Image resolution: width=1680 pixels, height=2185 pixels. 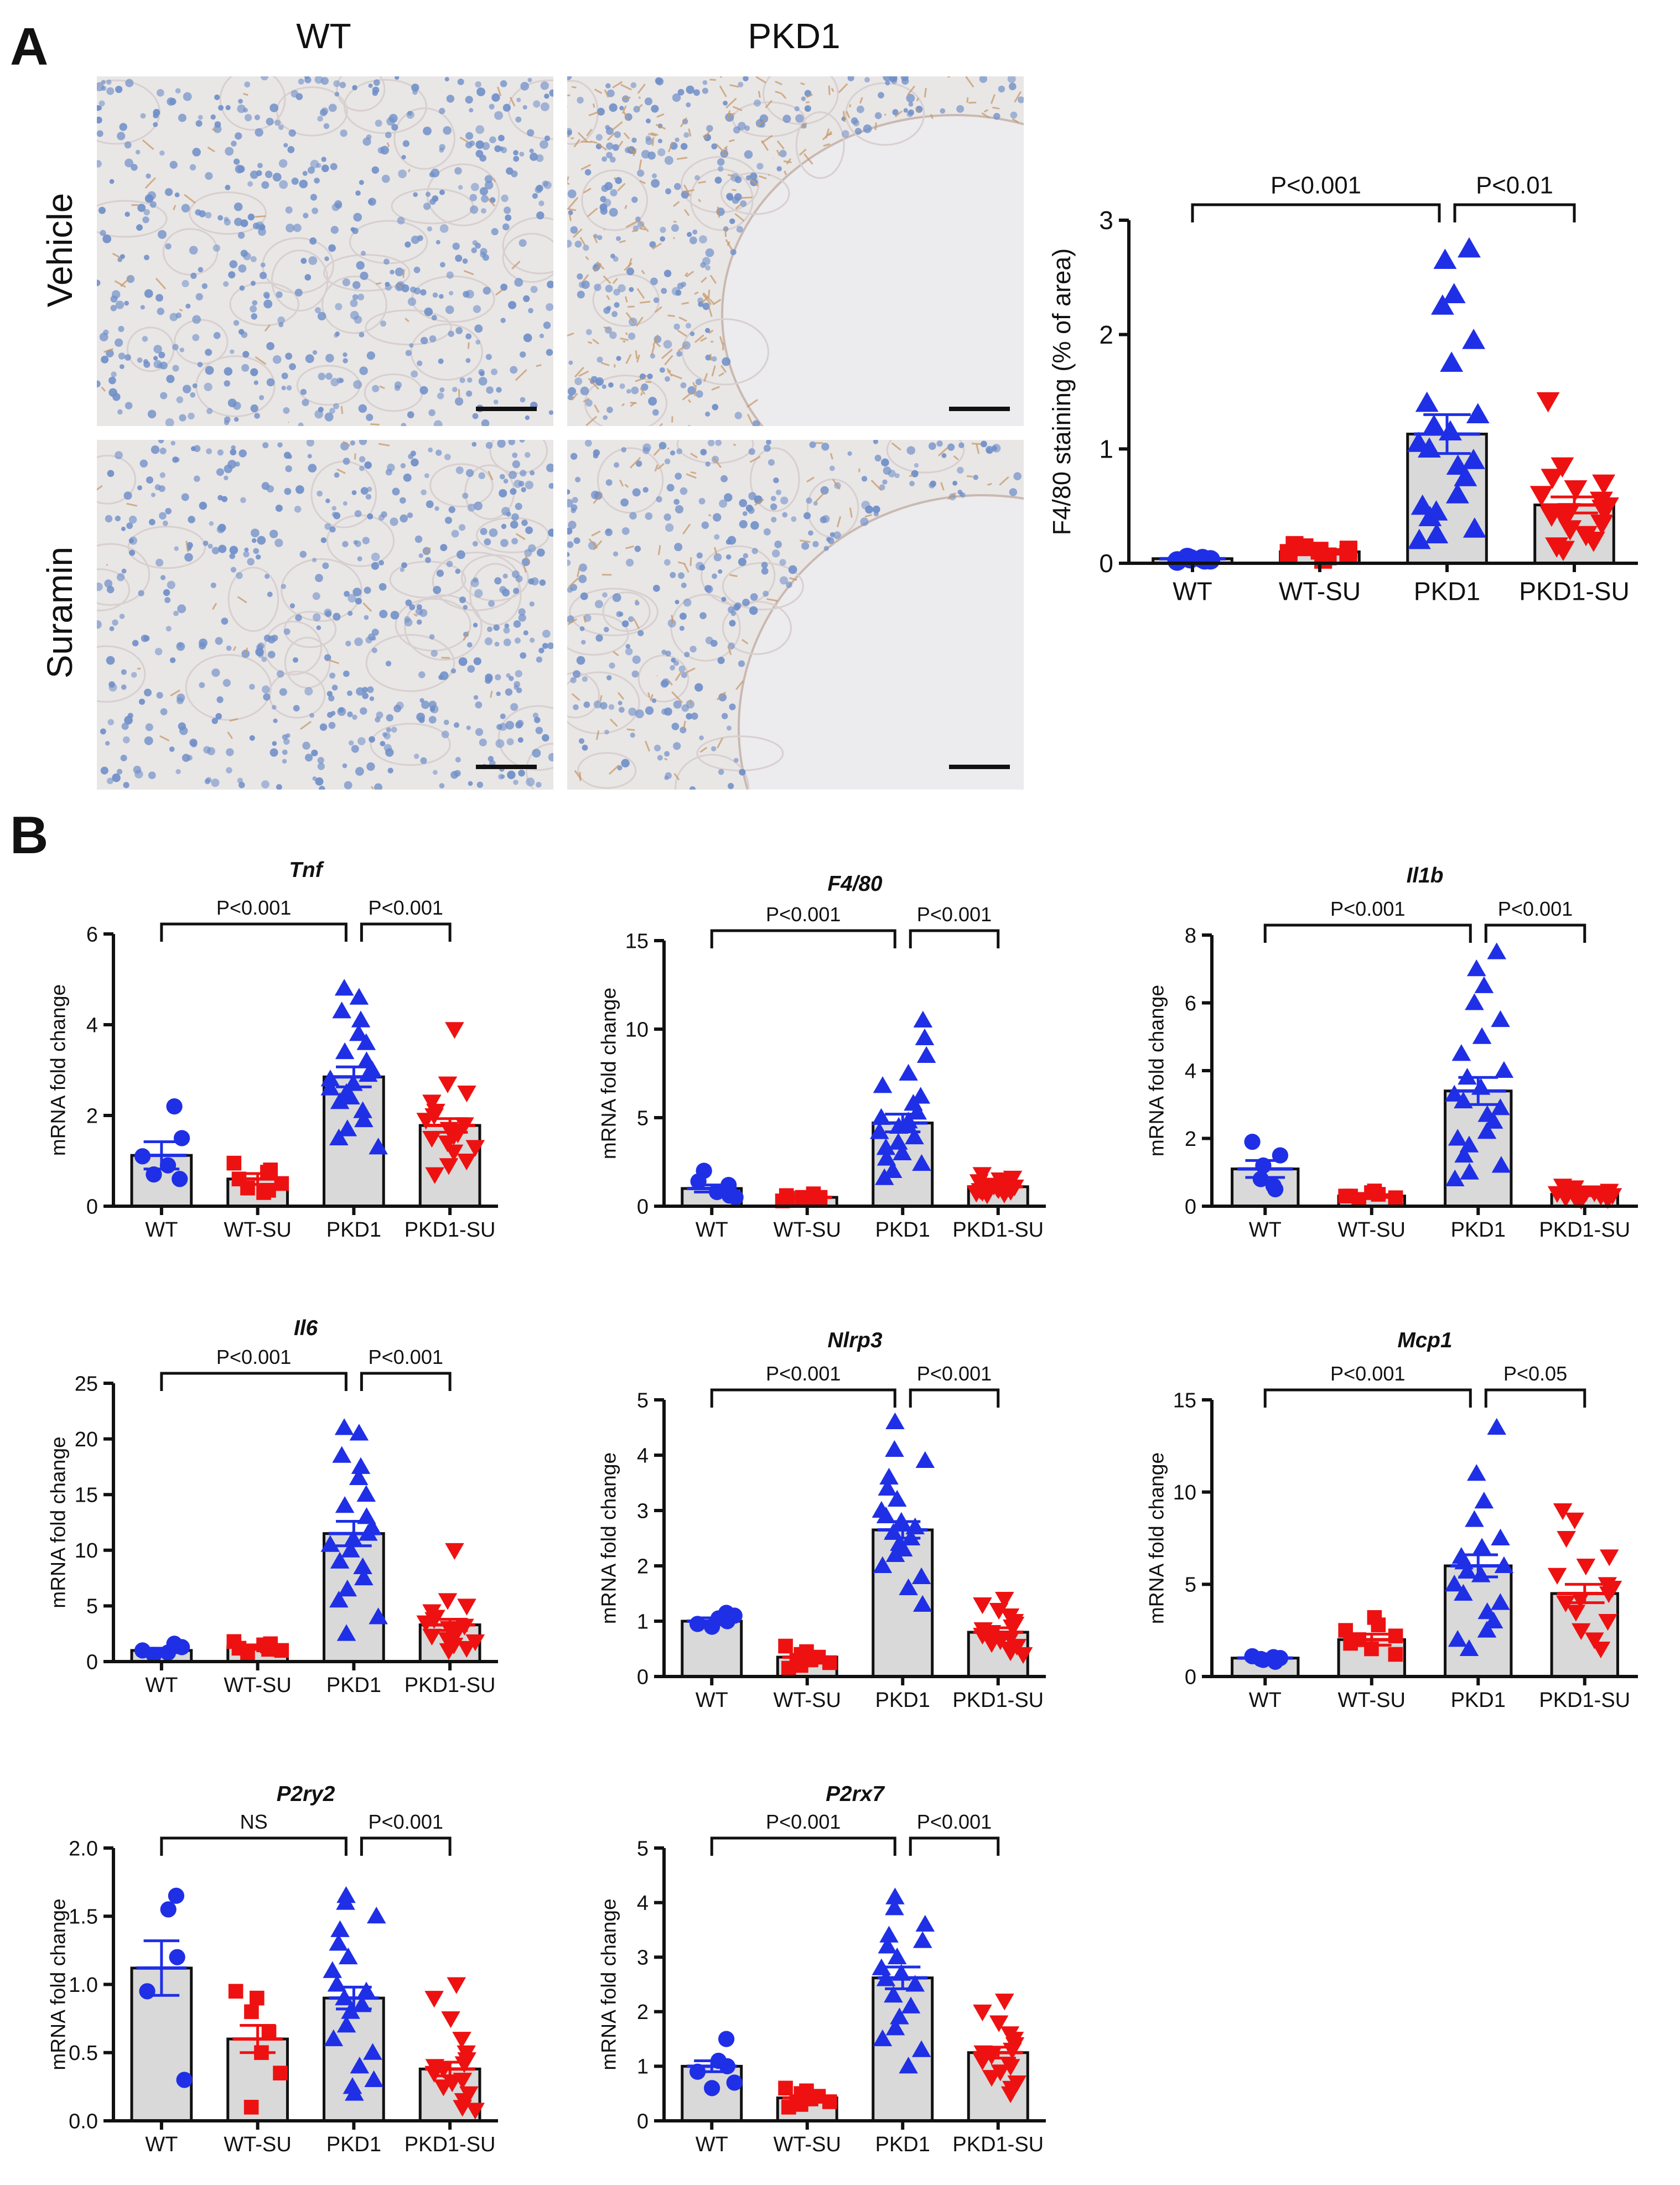 What do you see at coordinates (643, 1903) in the screenshot?
I see `y-tick-label: 4` at bounding box center [643, 1903].